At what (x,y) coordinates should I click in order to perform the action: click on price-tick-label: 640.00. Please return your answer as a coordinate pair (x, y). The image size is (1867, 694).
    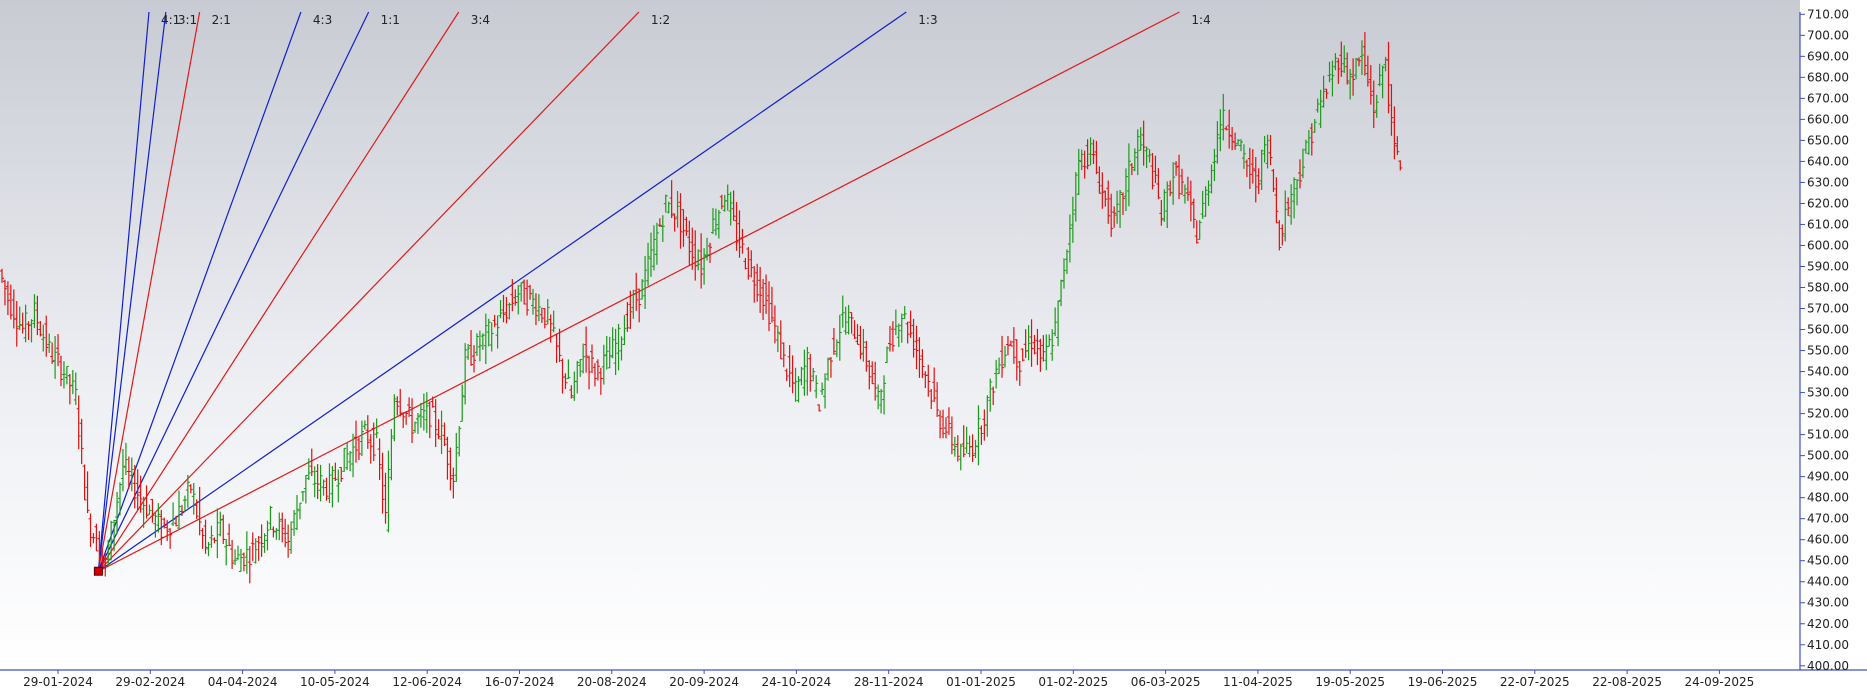
    Looking at the image, I should click on (1828, 161).